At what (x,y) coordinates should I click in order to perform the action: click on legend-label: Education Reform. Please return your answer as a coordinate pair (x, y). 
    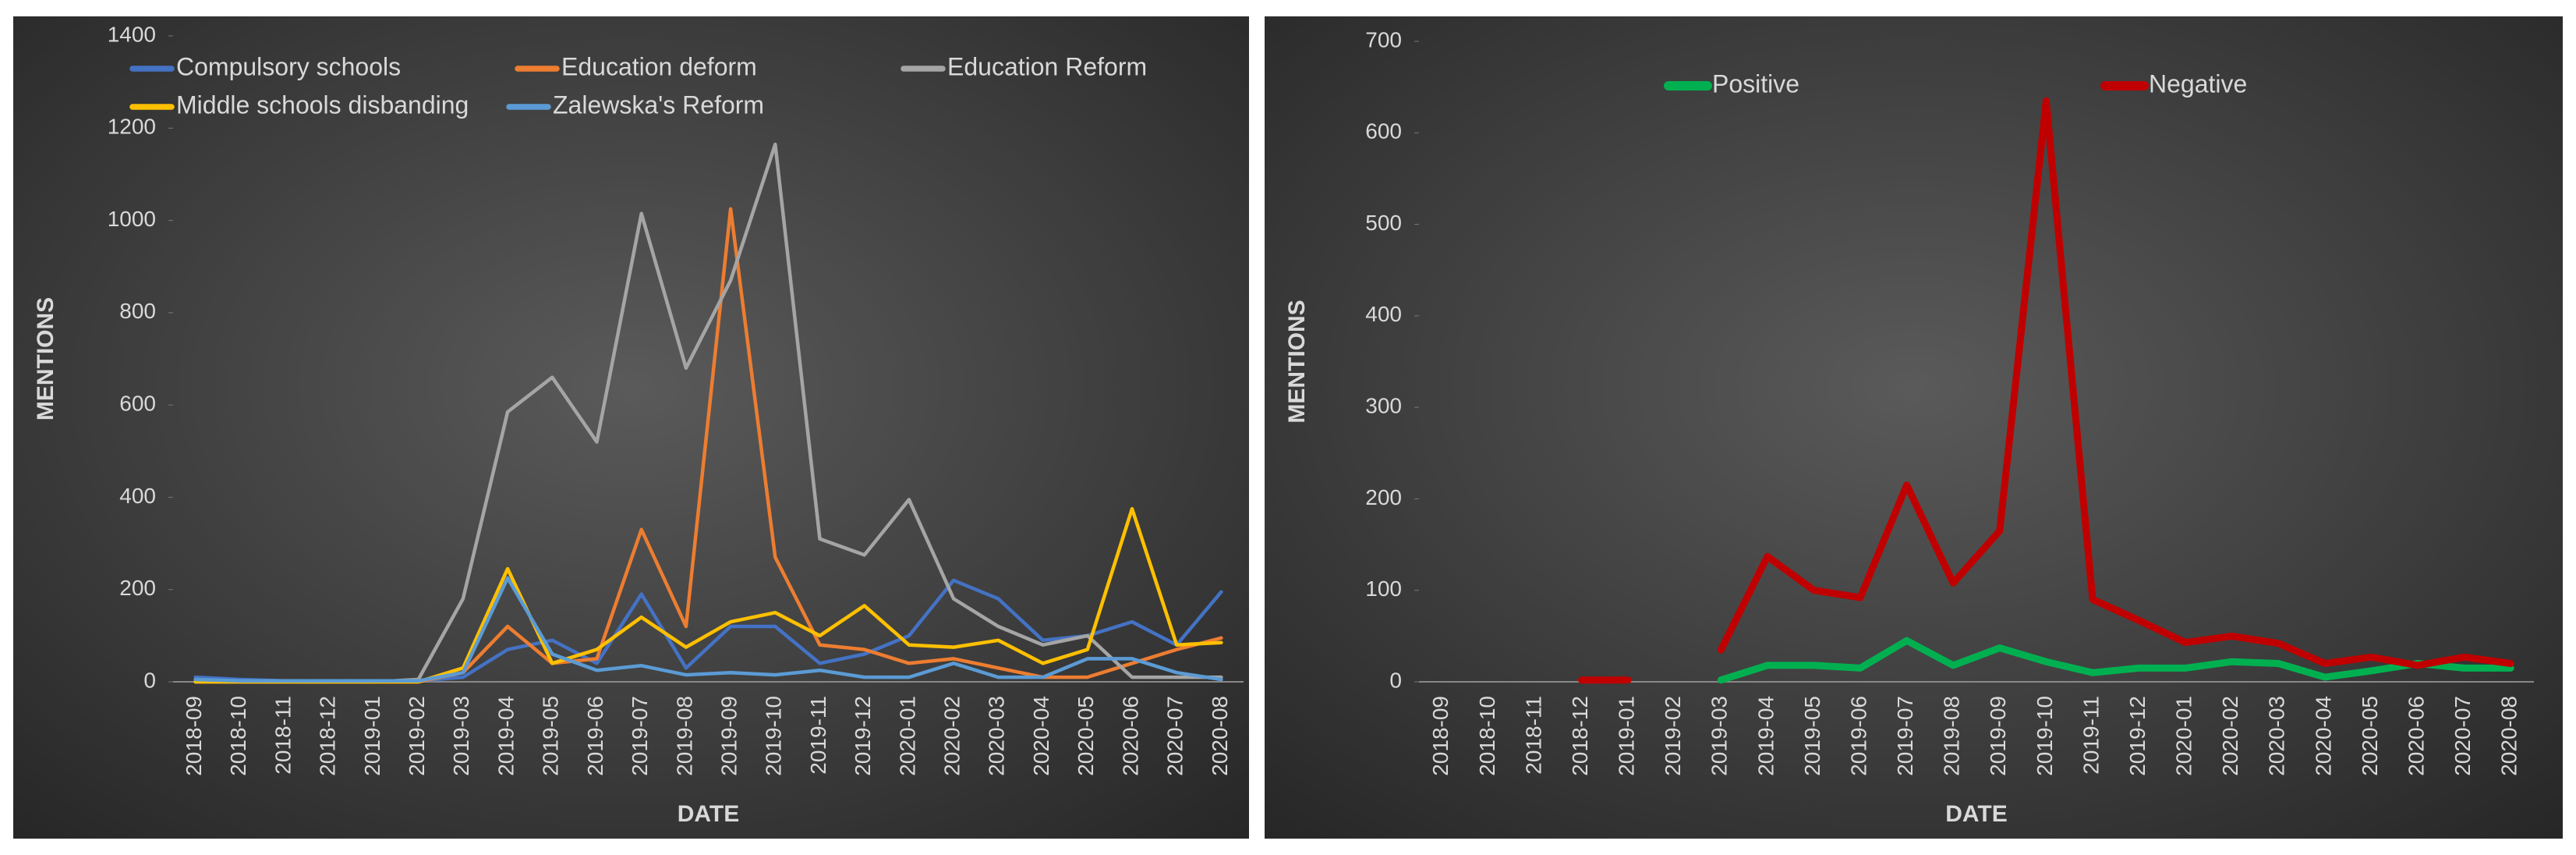
    Looking at the image, I should click on (1047, 66).